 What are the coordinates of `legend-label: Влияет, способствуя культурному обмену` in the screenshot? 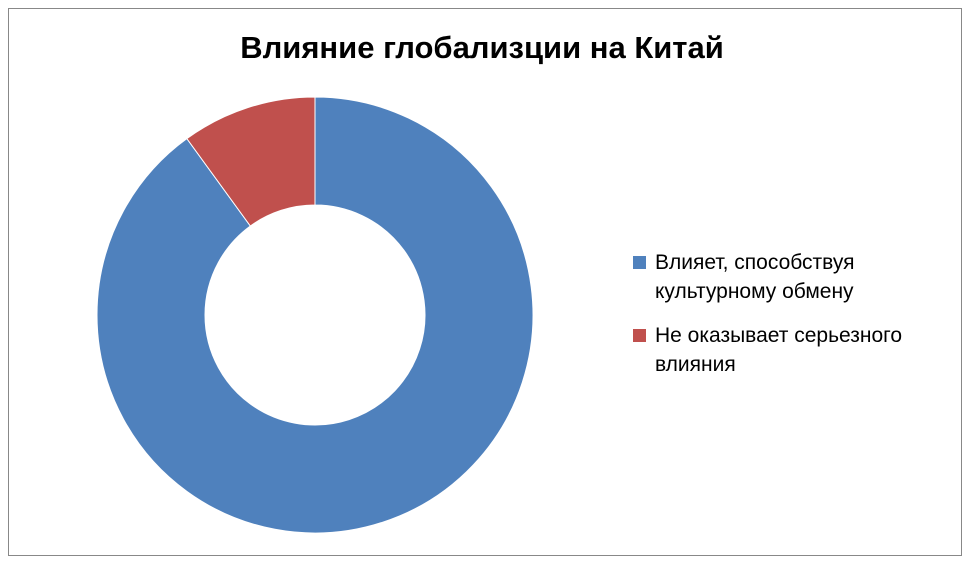 It's located at (755, 277).